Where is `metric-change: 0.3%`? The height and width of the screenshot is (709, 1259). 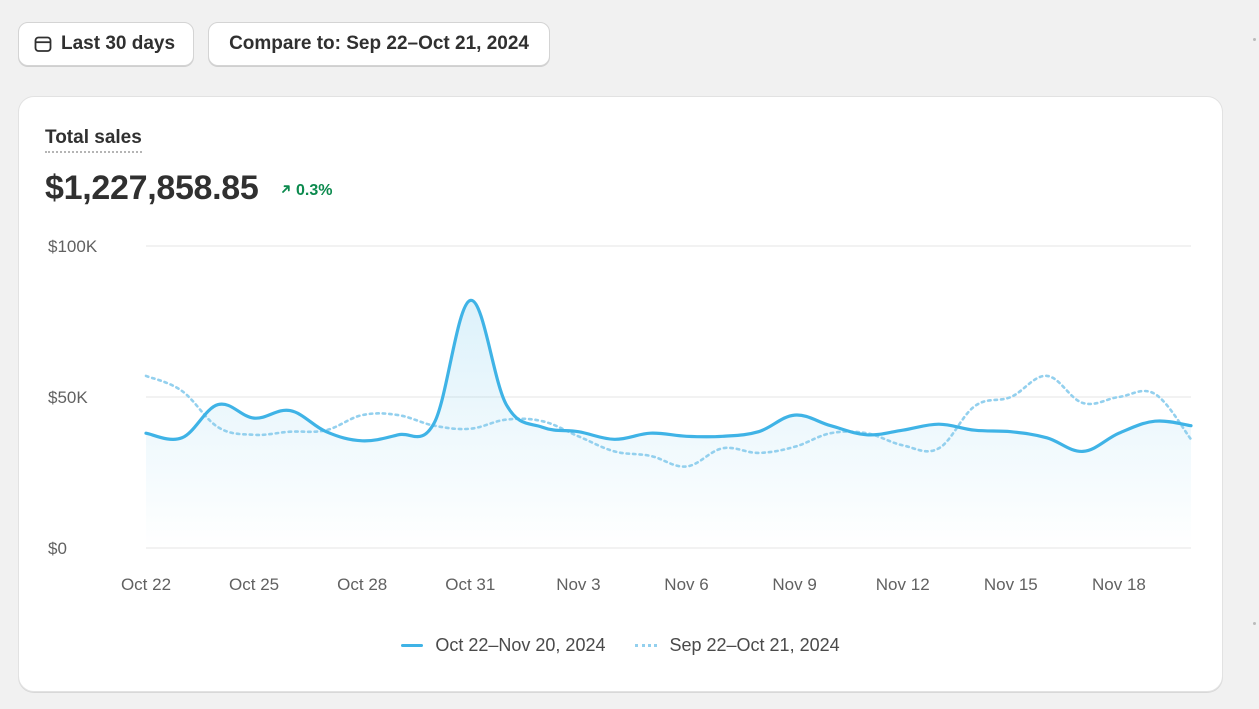 metric-change: 0.3% is located at coordinates (306, 191).